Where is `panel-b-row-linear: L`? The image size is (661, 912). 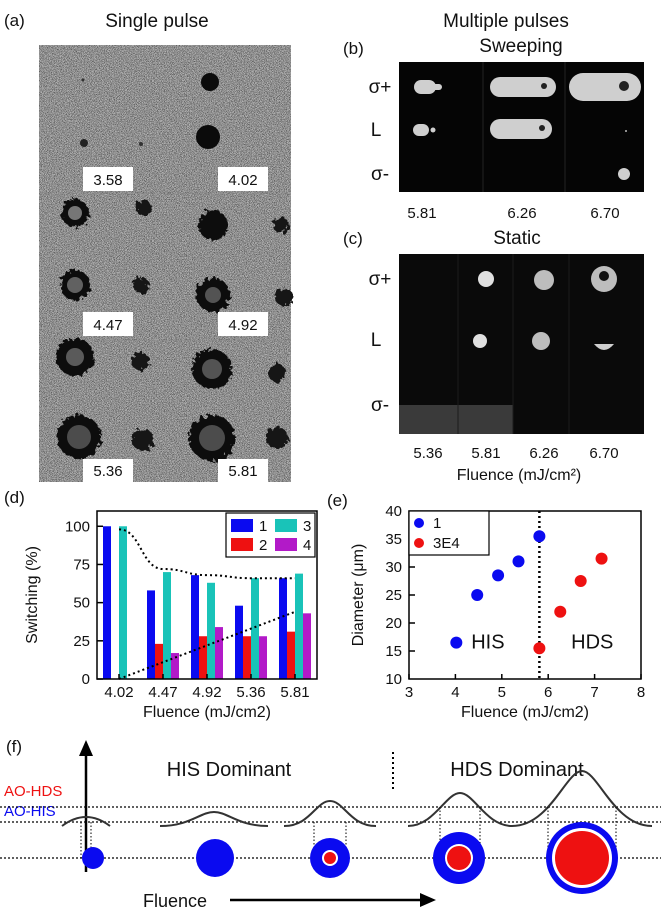
panel-b-row-linear: L is located at coordinates (376, 130).